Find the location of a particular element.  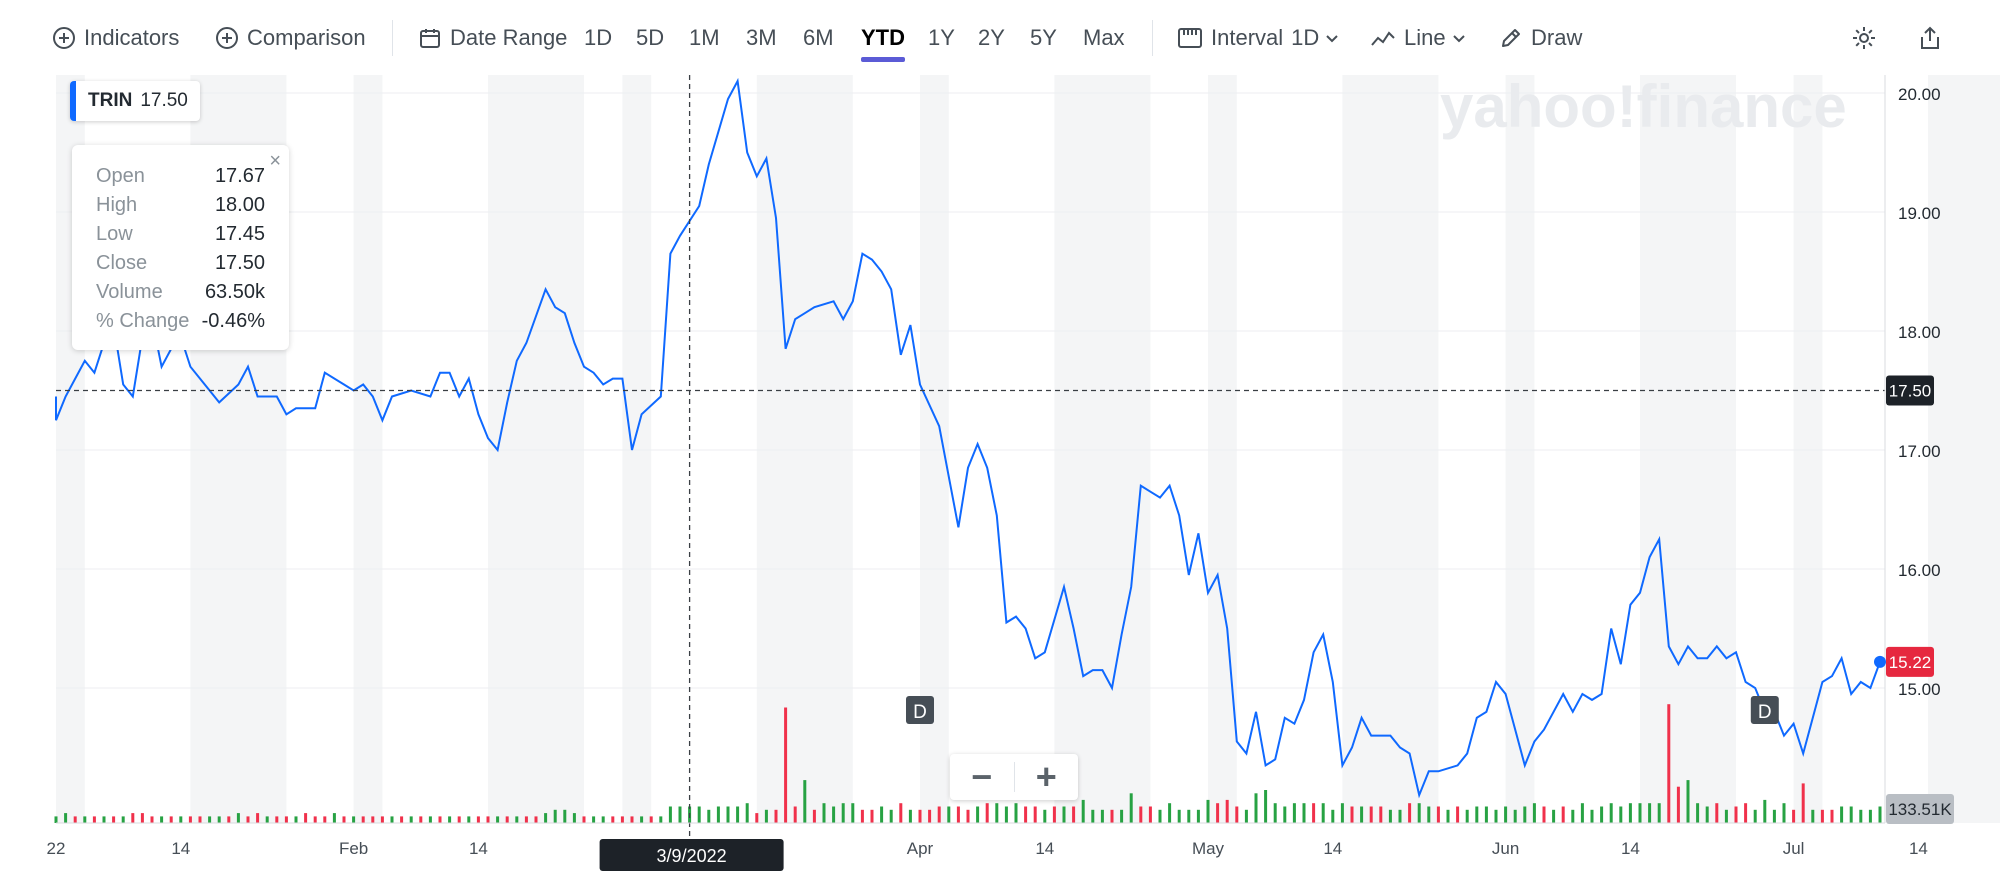

range-3m: 3M is located at coordinates (761, 38).